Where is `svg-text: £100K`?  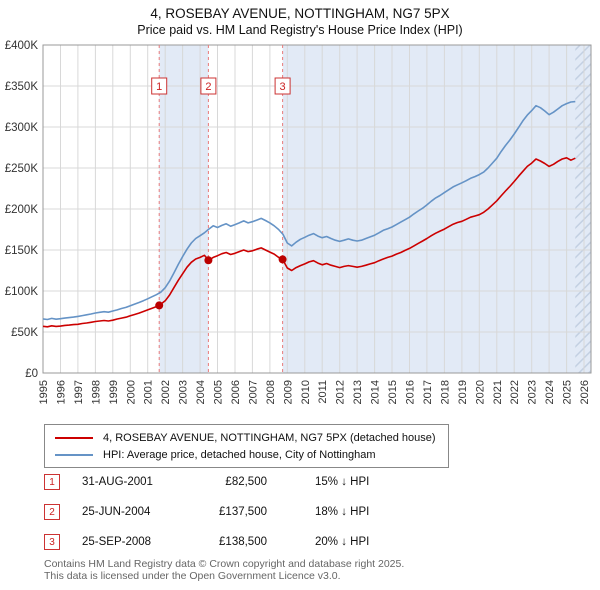 svg-text: £100K is located at coordinates (22, 292).